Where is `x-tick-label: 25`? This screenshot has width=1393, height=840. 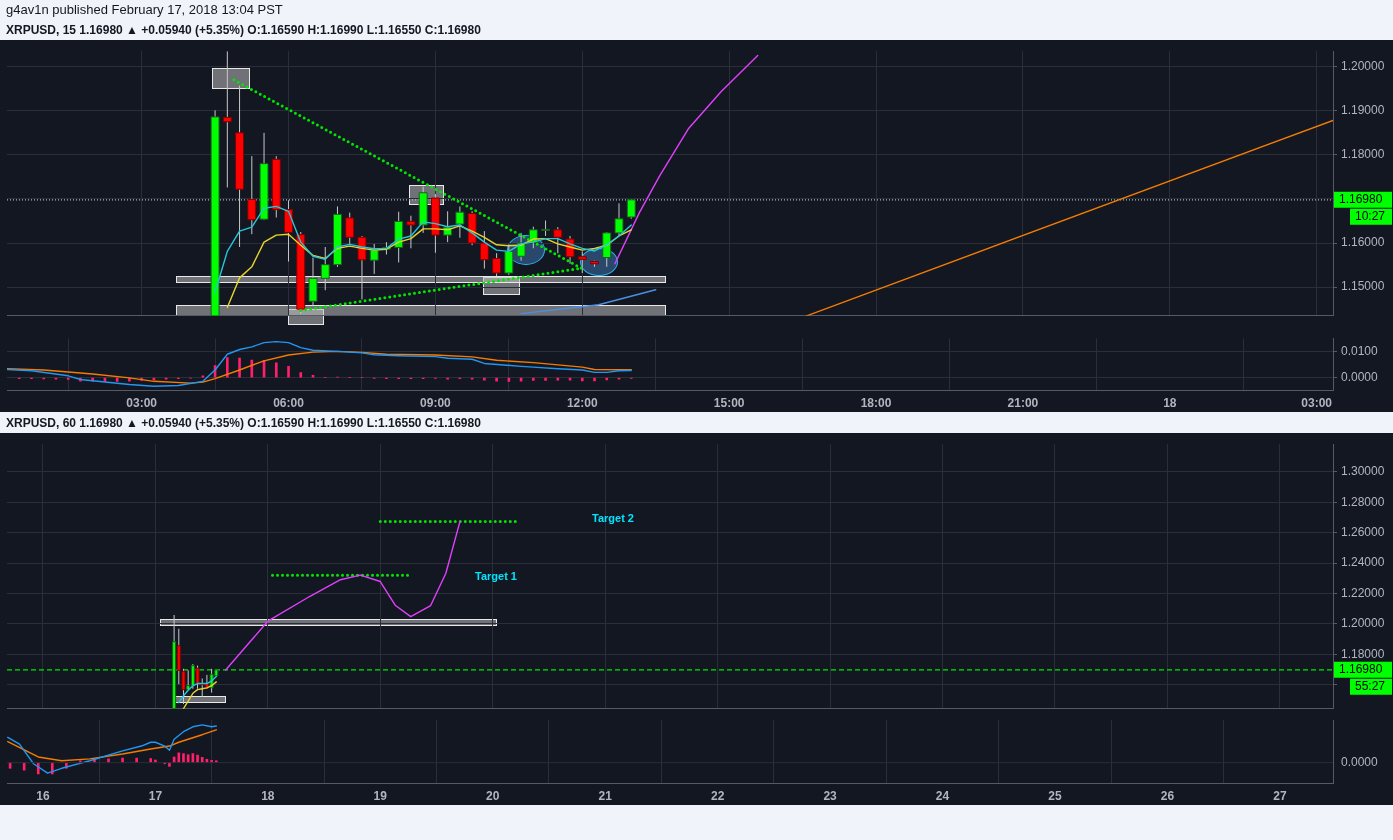
x-tick-label: 25 is located at coordinates (1055, 795).